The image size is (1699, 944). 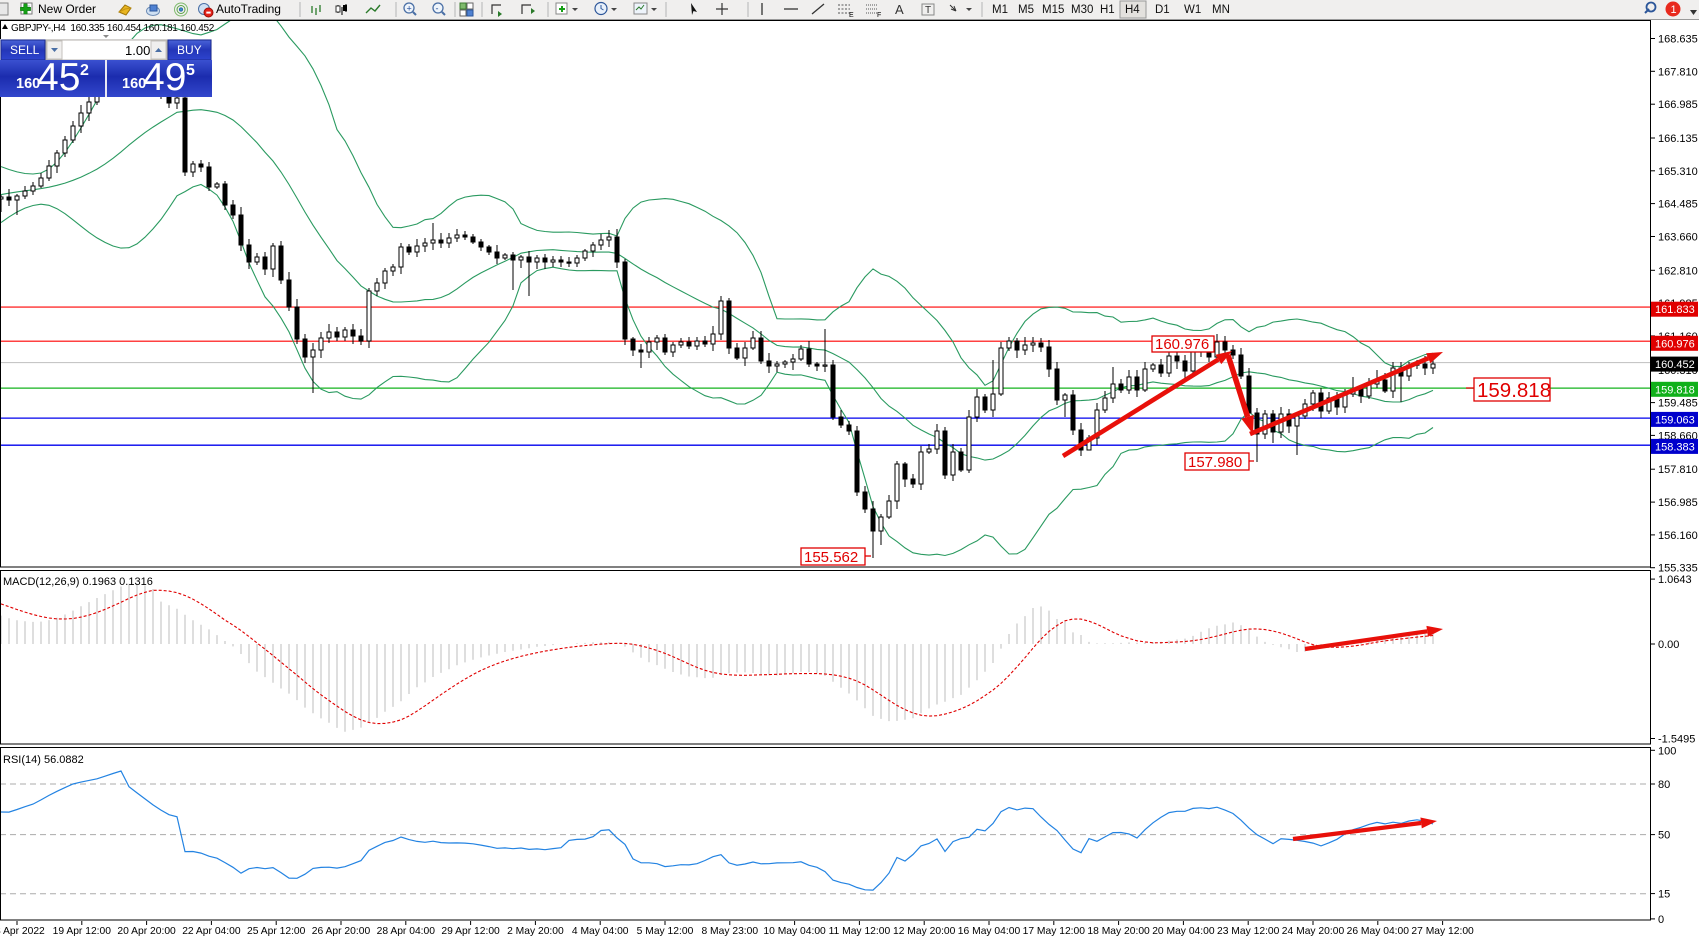 I want to click on svg-text: 166.135, so click(x=1678, y=139).